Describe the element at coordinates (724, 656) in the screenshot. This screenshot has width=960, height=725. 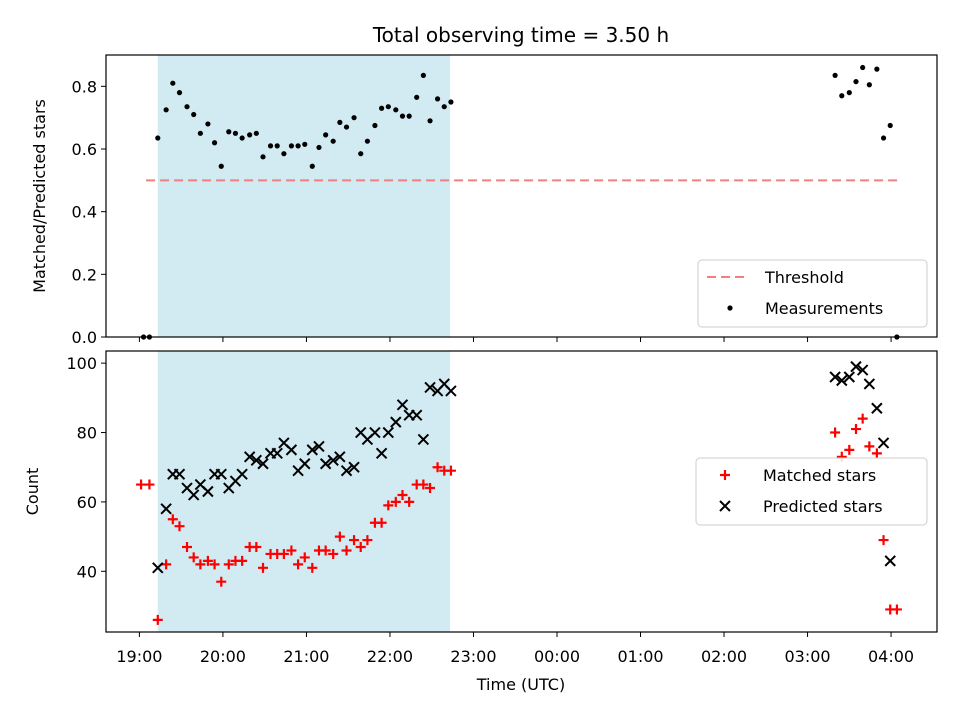
I see `x-tick-label: 02:00` at that location.